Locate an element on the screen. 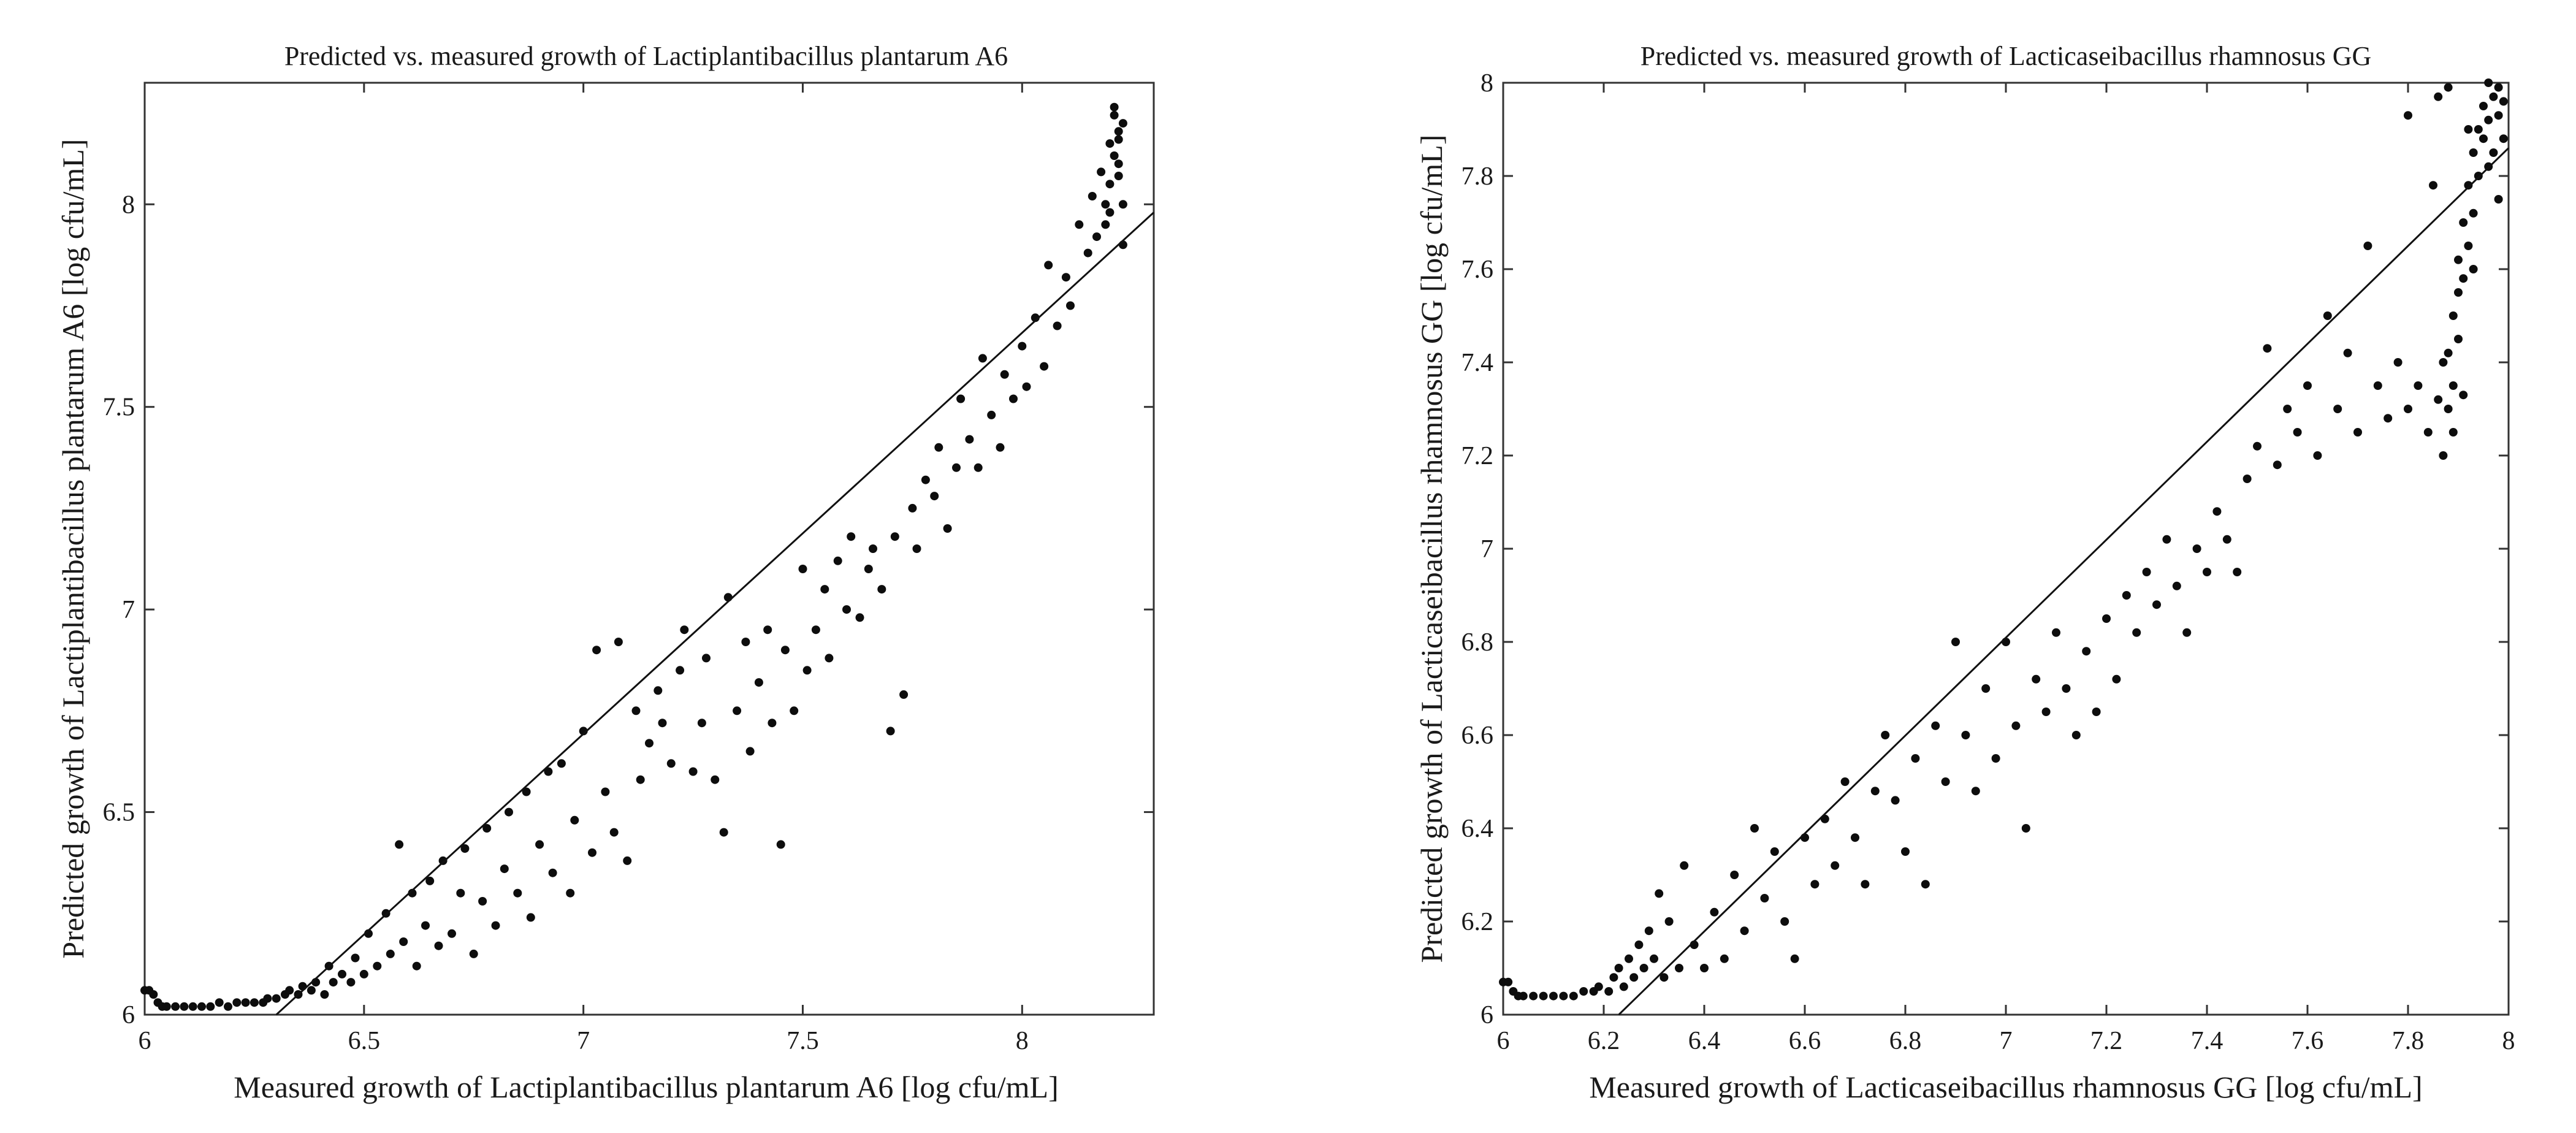 This screenshot has height=1133, width=2576. y-tick-label: 7.2 is located at coordinates (1477, 456).